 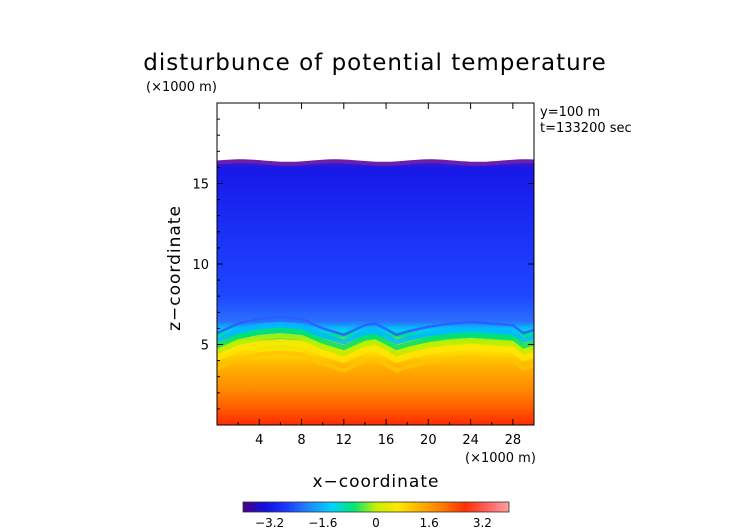 I want to click on y-unit-note: (×1000 m), so click(x=181, y=87).